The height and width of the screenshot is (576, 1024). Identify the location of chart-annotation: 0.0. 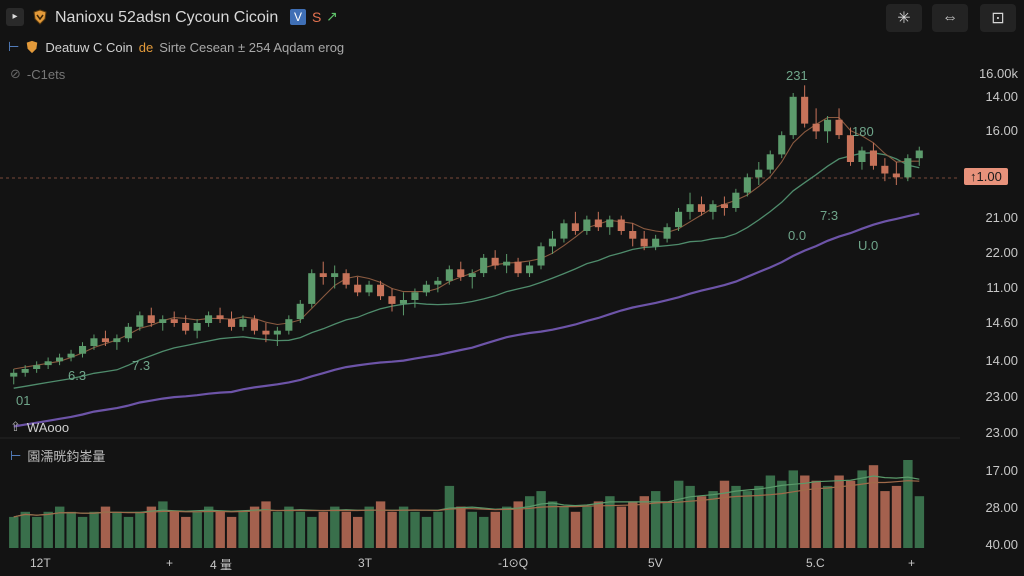
(797, 235).